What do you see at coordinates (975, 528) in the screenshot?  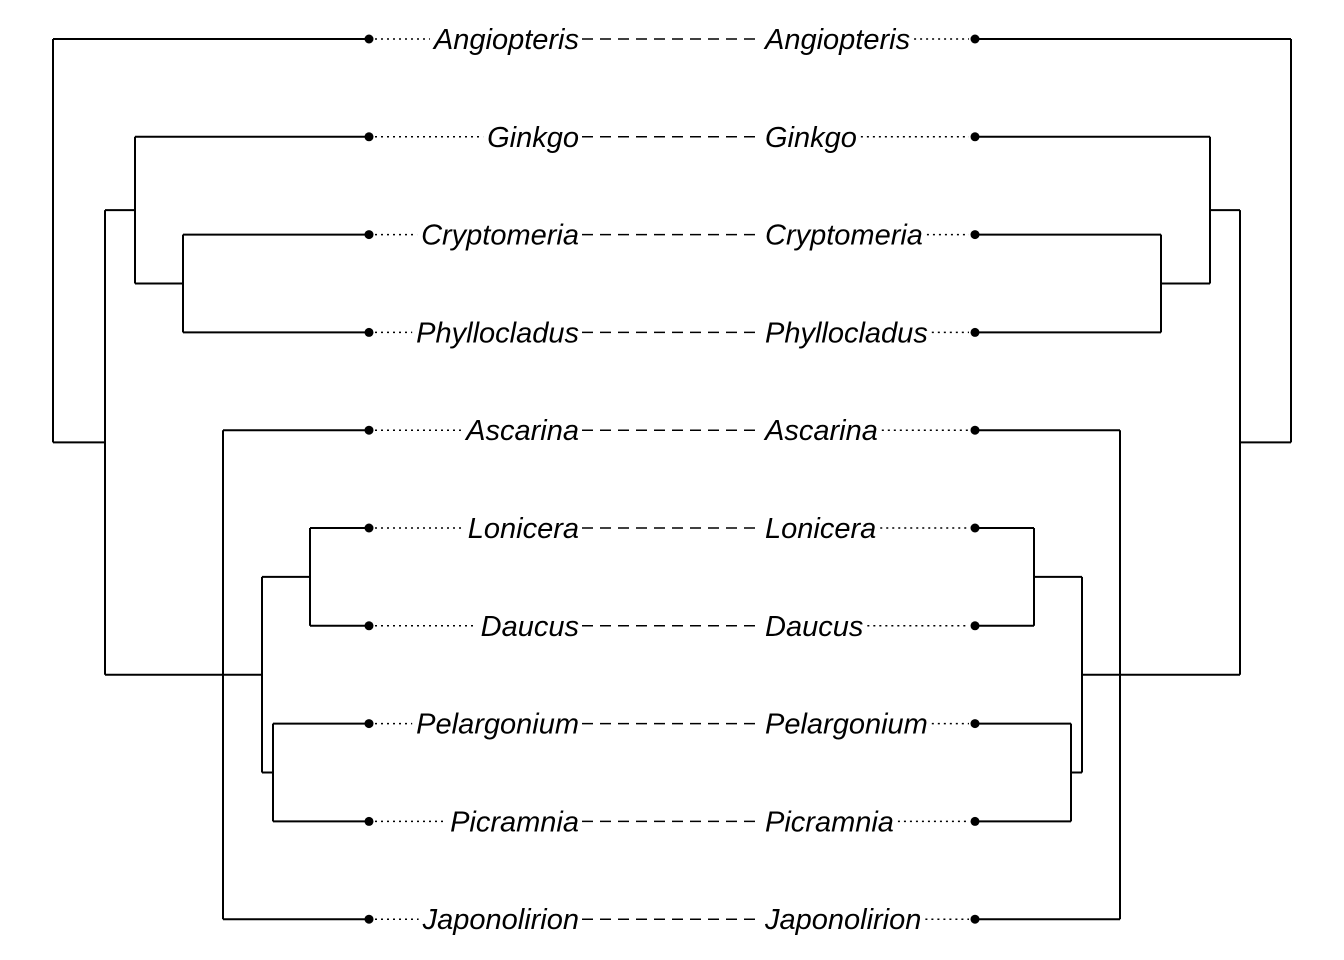 I see `right-tip-lonicera` at bounding box center [975, 528].